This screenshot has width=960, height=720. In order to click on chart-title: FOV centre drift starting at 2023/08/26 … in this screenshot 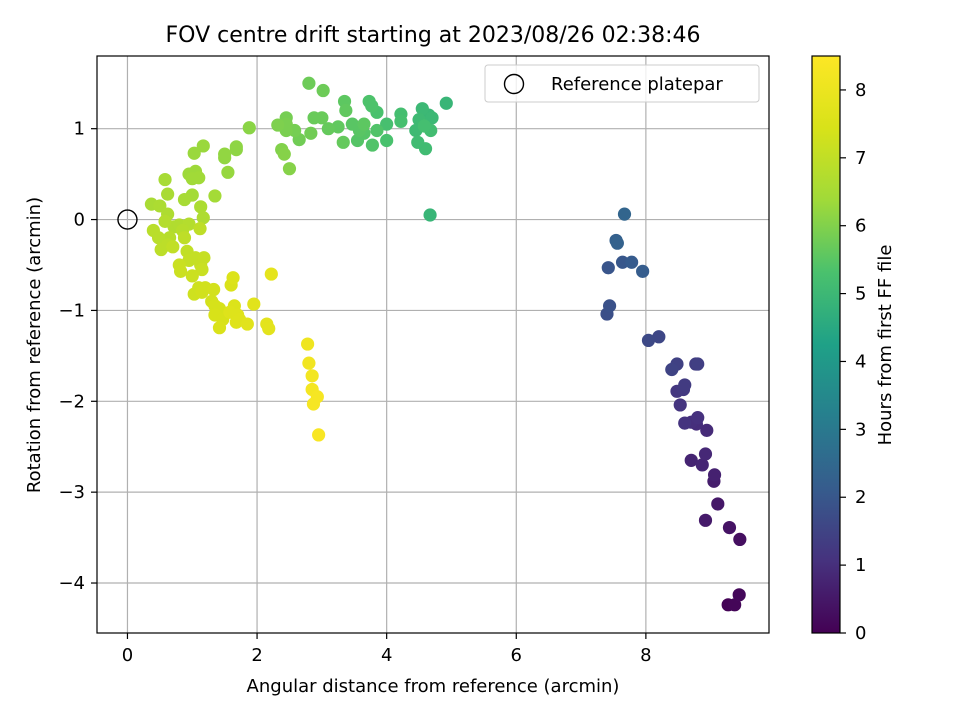, I will do `click(433, 35)`.